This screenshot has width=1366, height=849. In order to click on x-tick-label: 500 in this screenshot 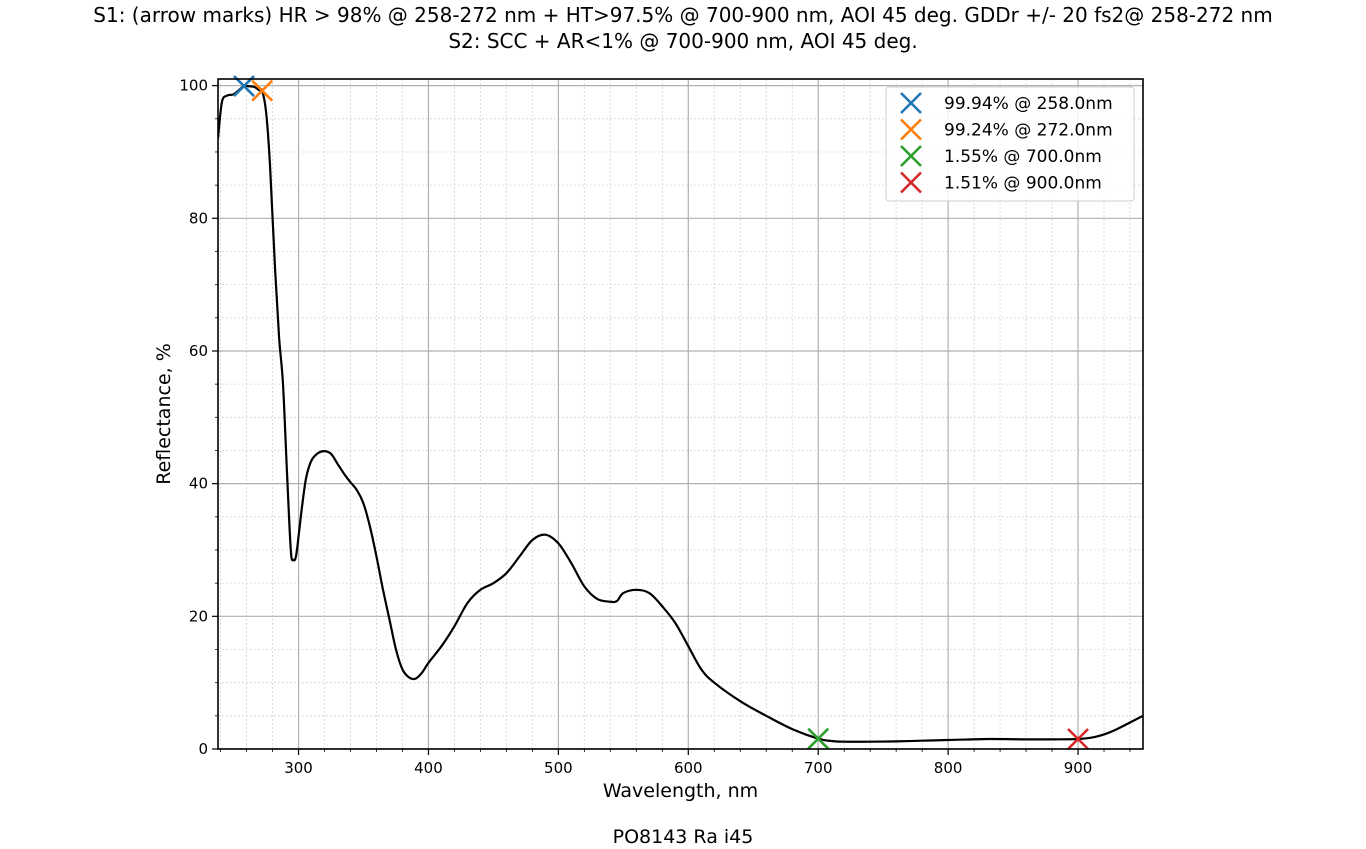, I will do `click(558, 768)`.